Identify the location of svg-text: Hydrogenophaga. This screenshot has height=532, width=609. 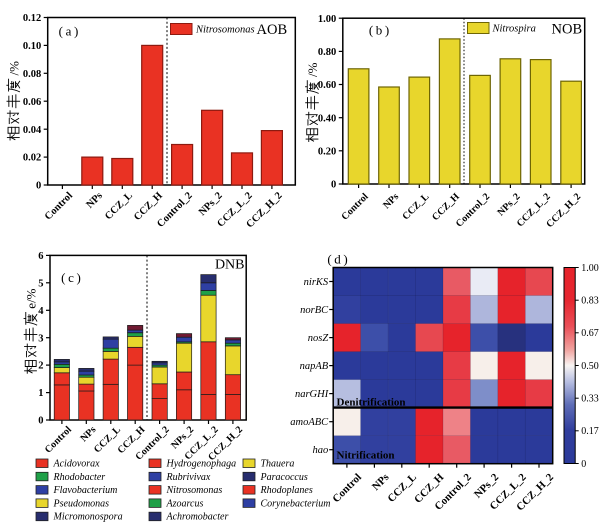
(201, 464).